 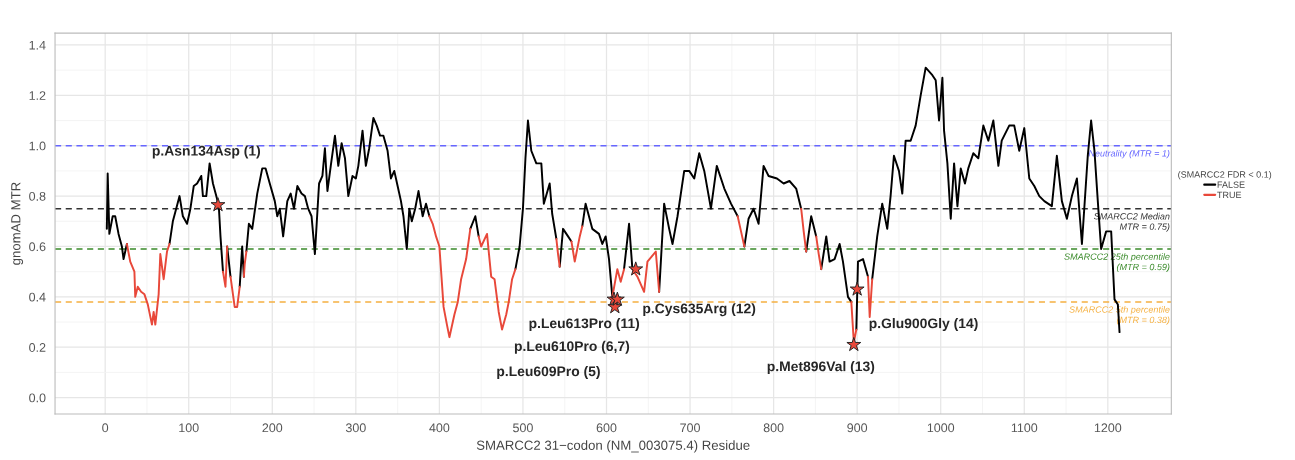 What do you see at coordinates (699, 310) in the screenshot?
I see `annotation: p.Cys635Arg (12)` at bounding box center [699, 310].